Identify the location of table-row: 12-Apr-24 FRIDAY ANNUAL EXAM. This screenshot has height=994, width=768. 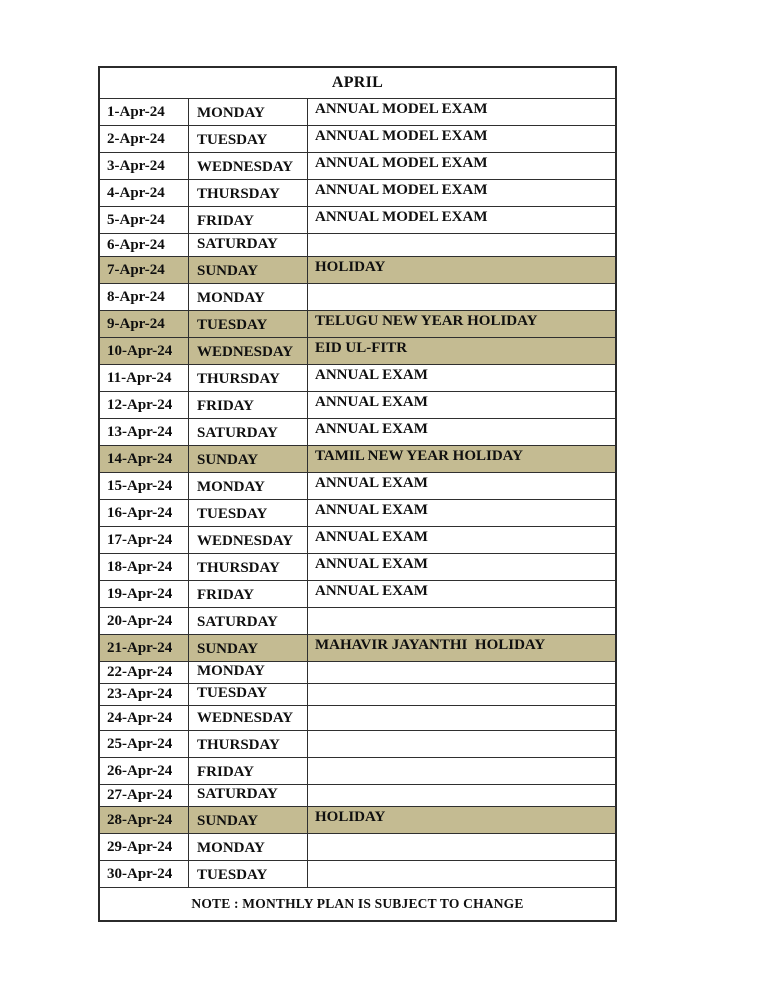
(357, 404).